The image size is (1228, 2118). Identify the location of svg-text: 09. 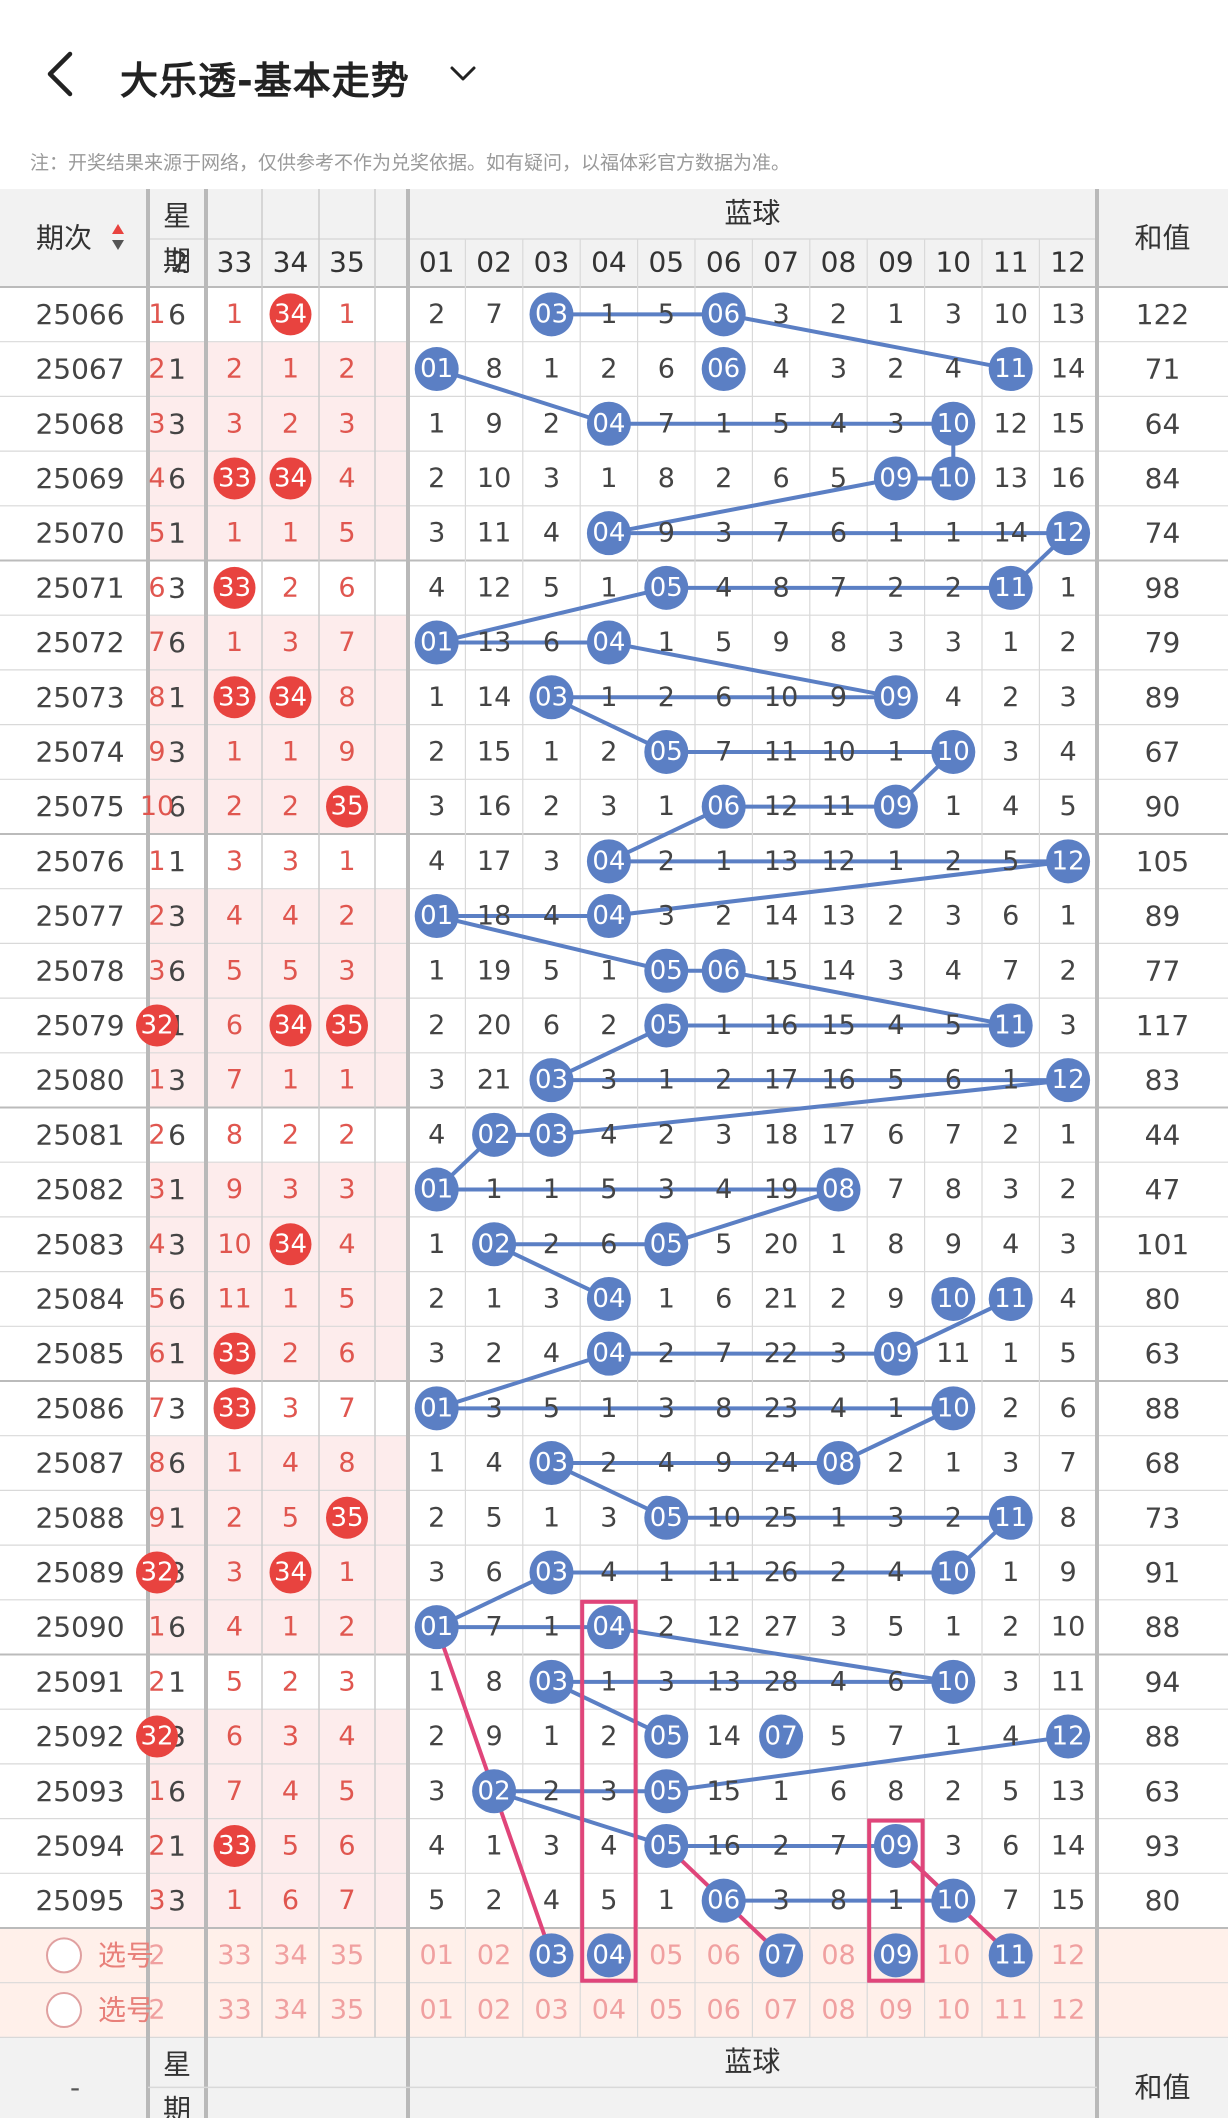
(895, 697).